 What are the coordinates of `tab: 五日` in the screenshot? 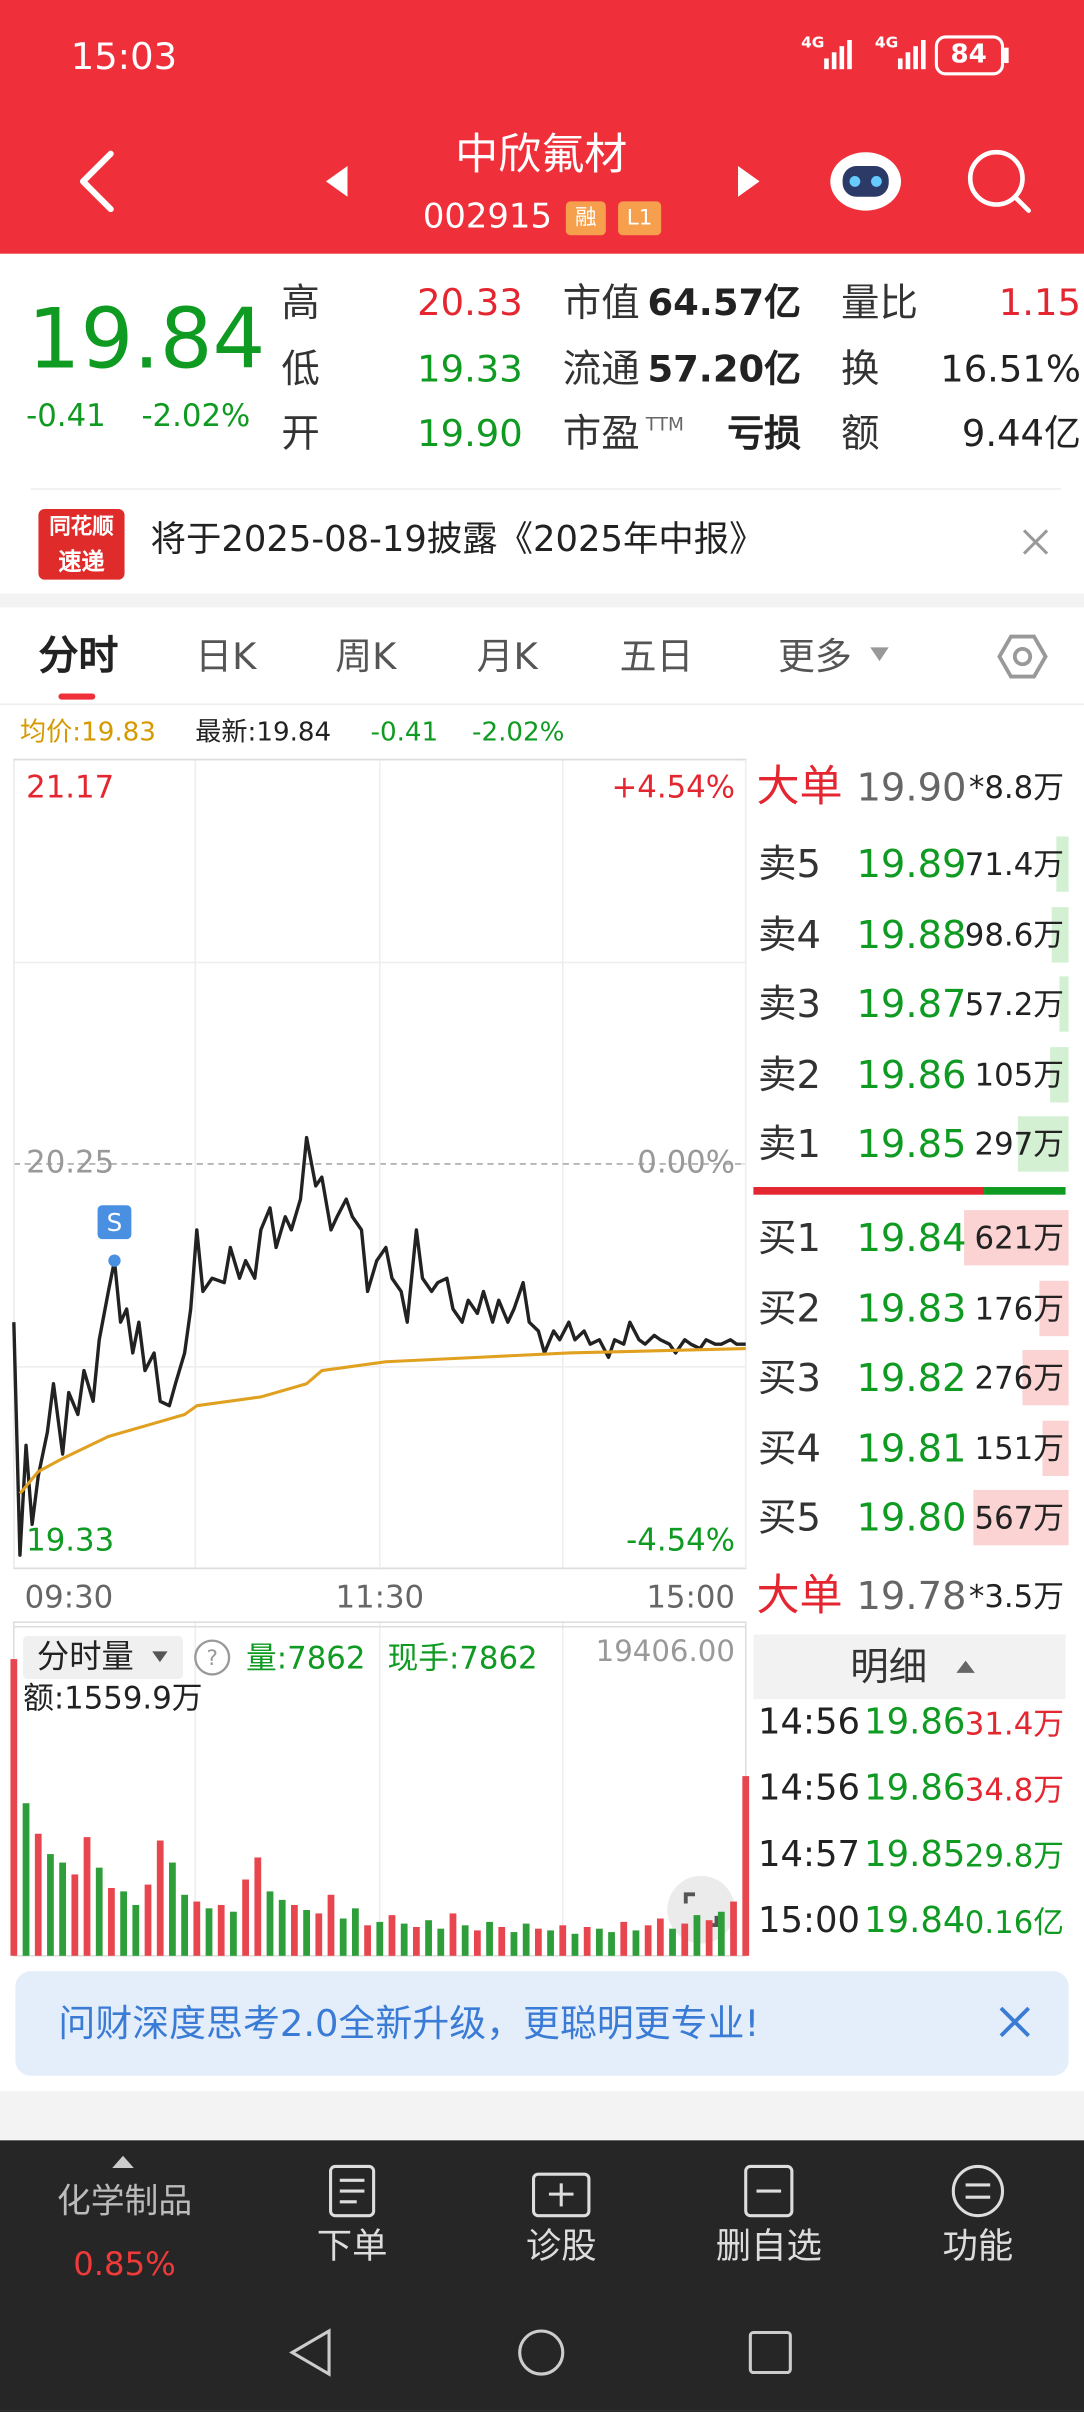 It's located at (656, 657).